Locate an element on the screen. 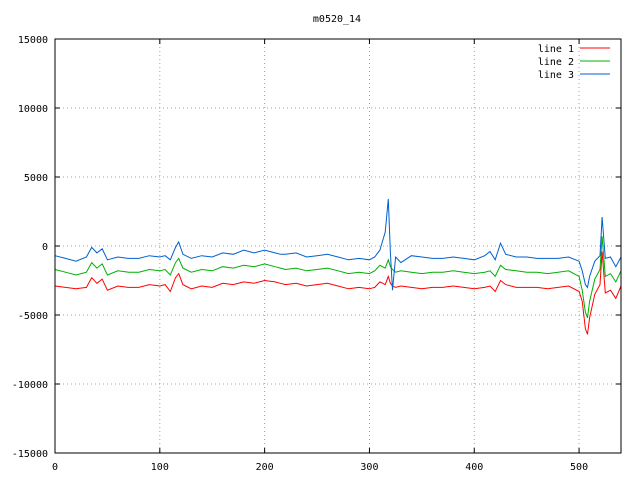 The width and height of the screenshot is (640, 480). x-tick-label: 200 is located at coordinates (265, 467).